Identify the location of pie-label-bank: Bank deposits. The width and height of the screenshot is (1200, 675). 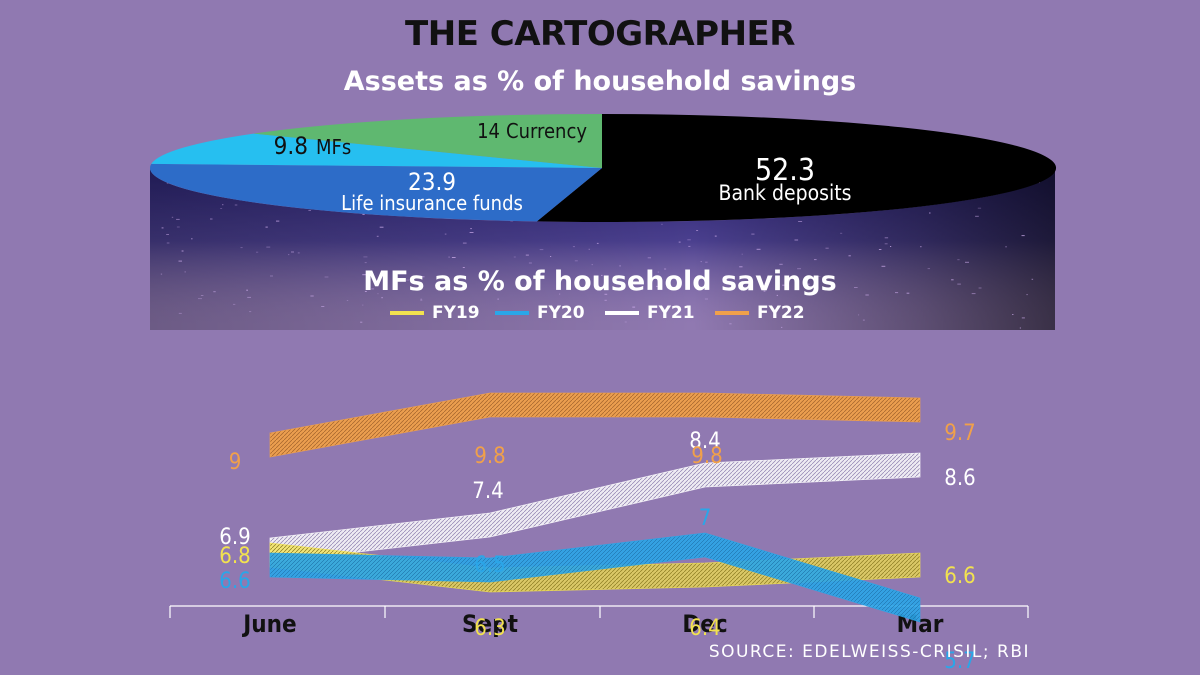
(785, 193).